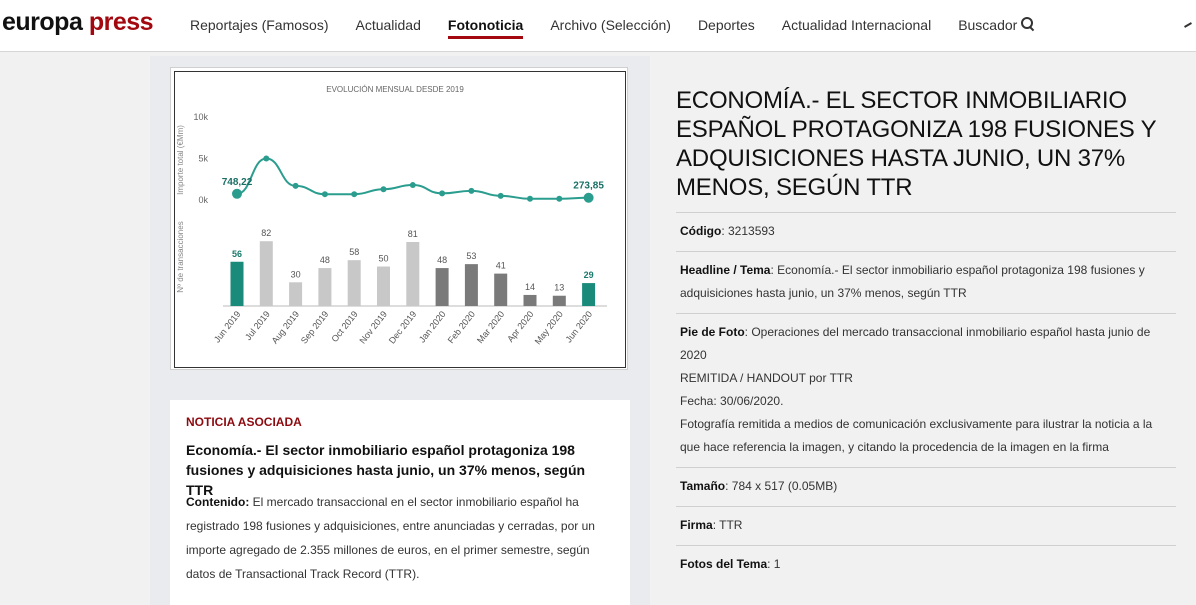  Describe the element at coordinates (926, 525) in the screenshot. I see `meta-firma: Firma: TTR` at that location.